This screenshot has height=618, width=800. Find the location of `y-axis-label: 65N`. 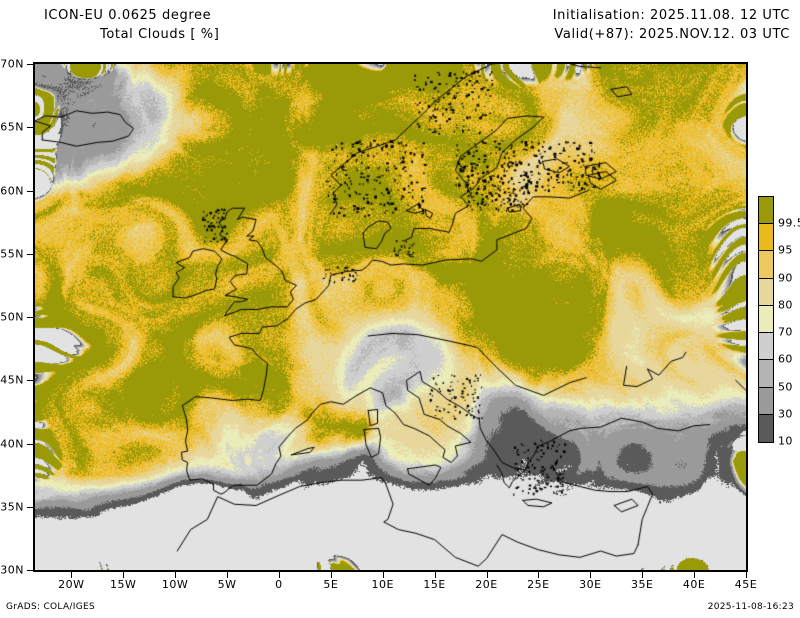

y-axis-label: 65N is located at coordinates (12, 127).